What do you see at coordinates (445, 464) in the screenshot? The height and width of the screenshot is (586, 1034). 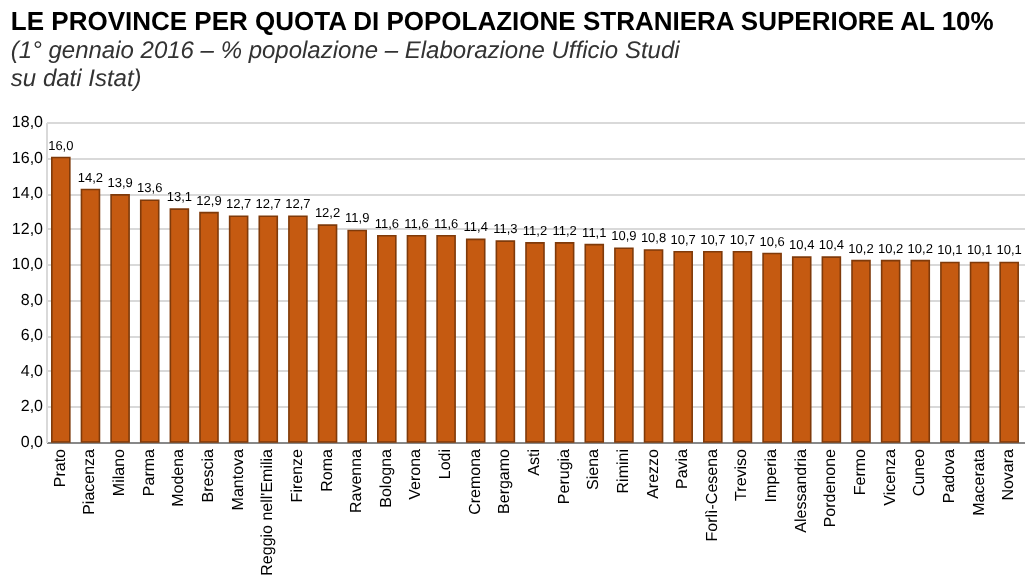 I see `x-tick-label: Lodi` at bounding box center [445, 464].